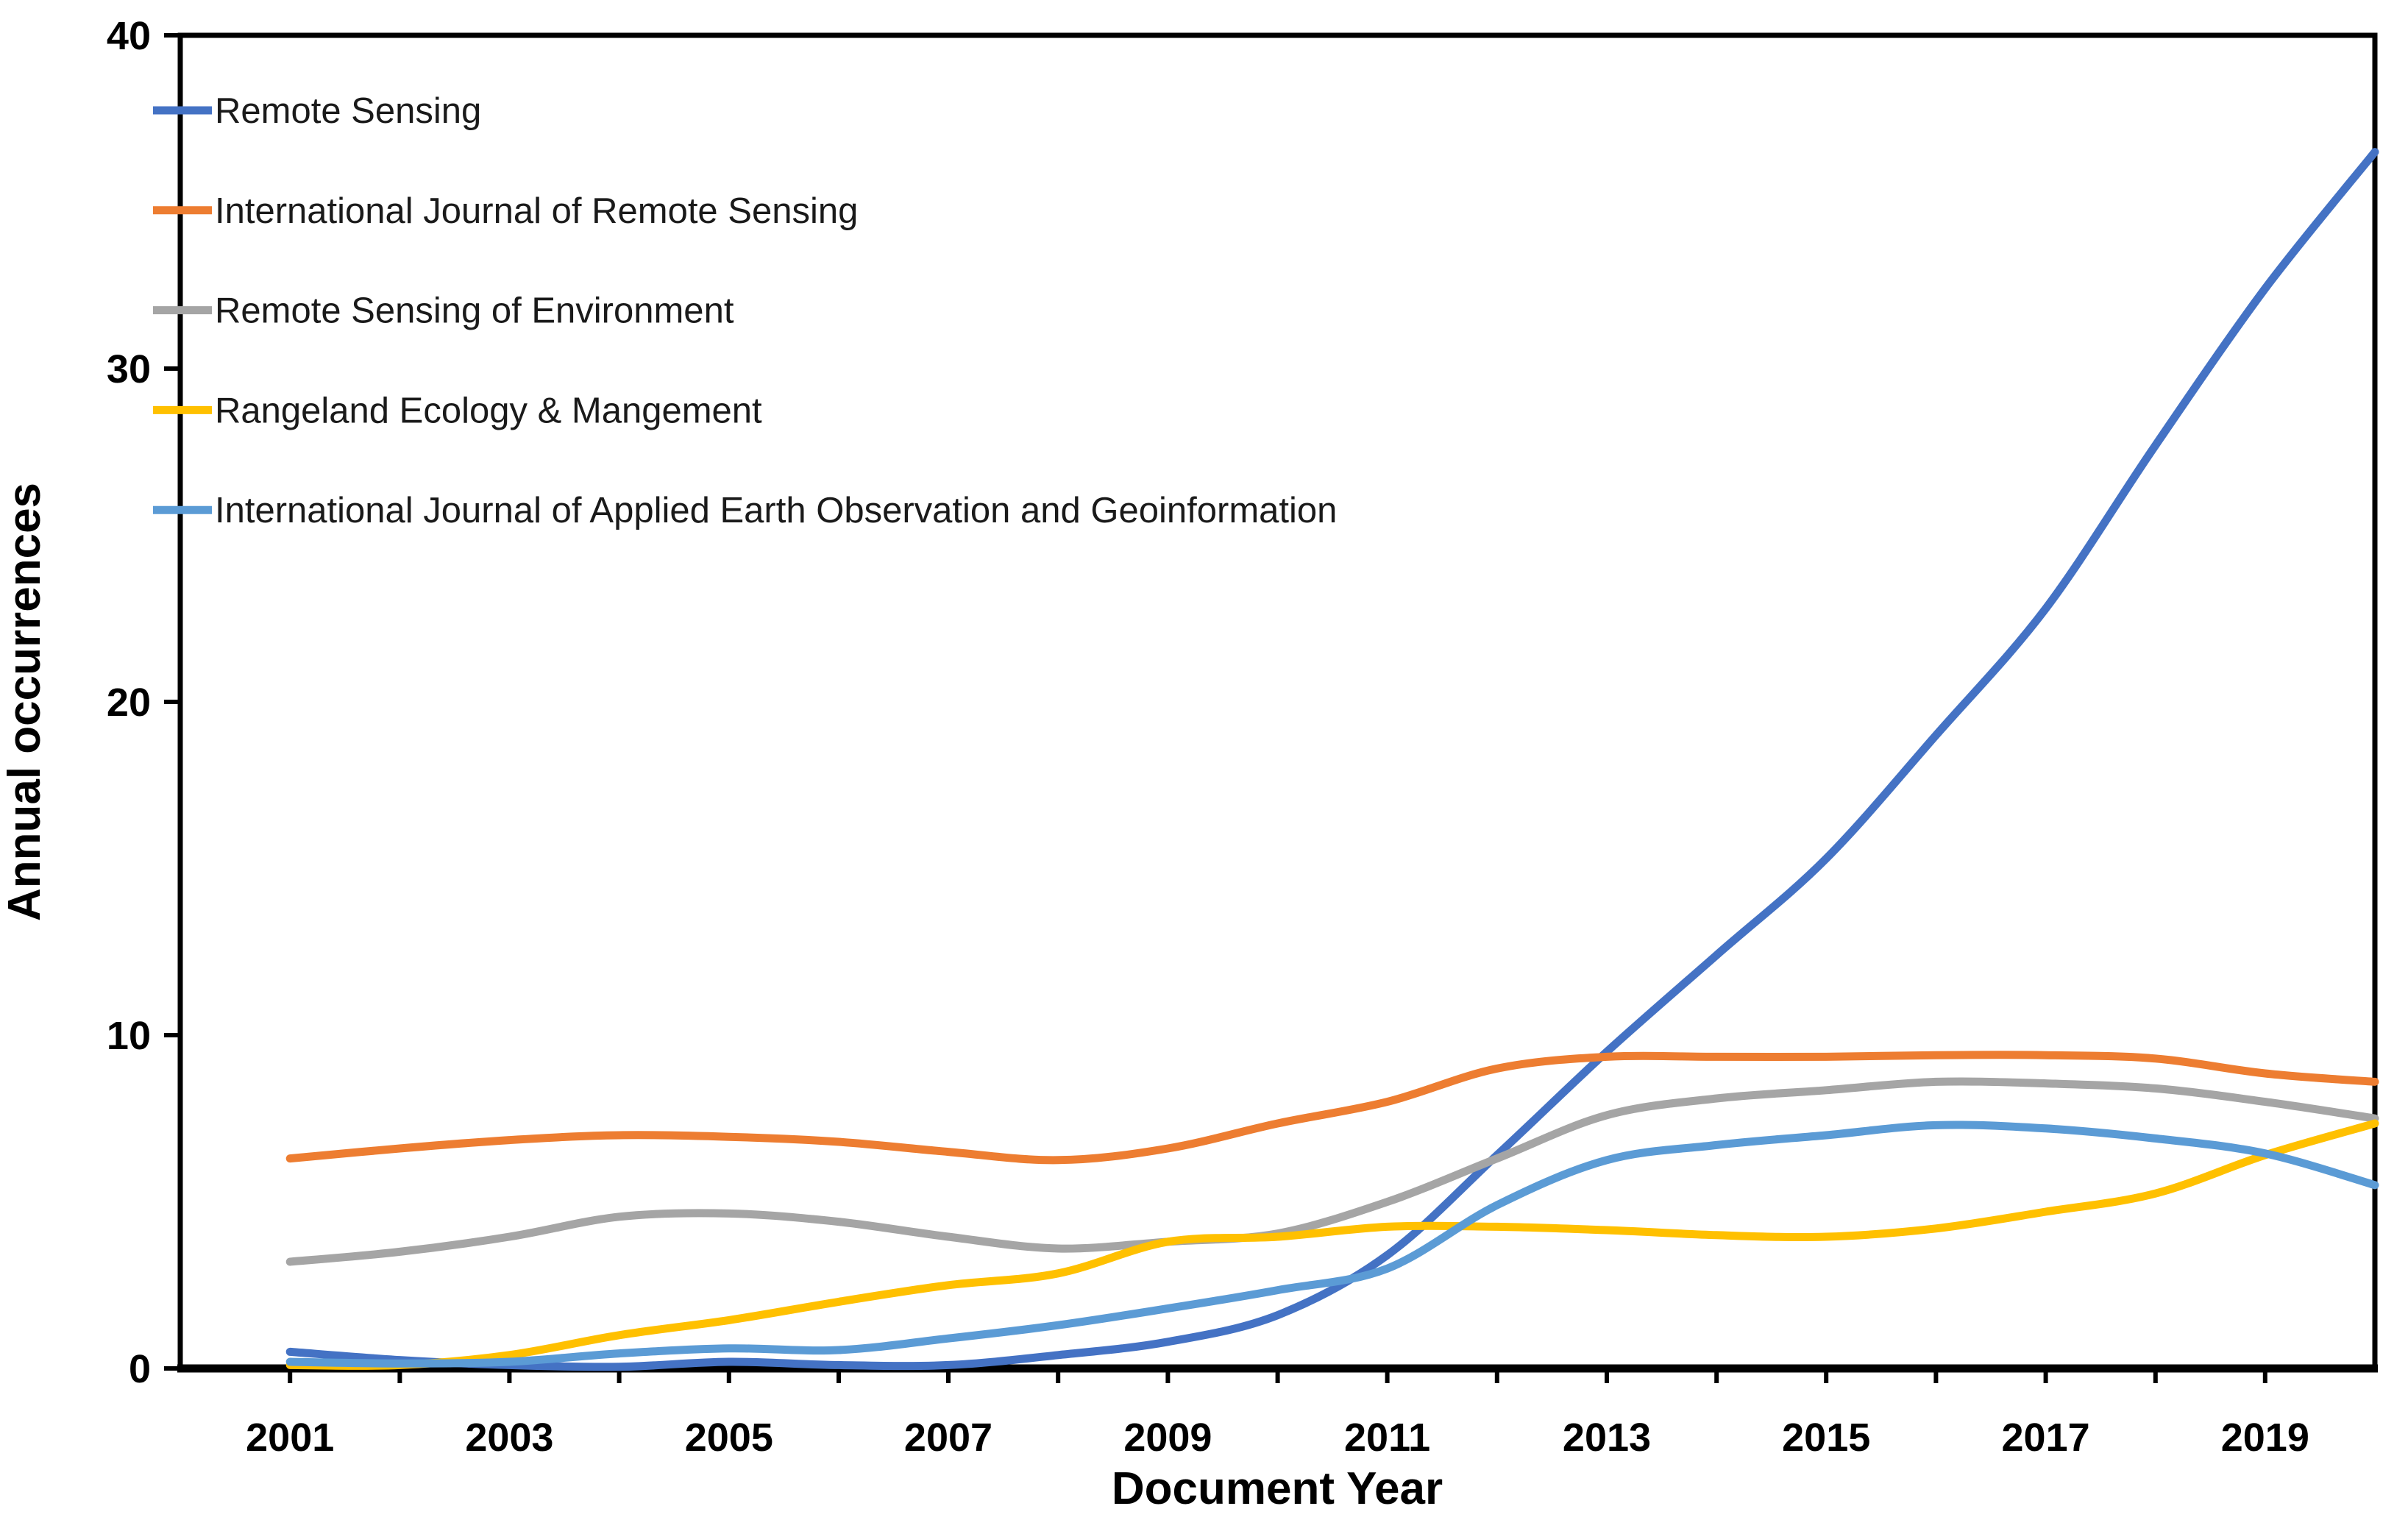 The image size is (2408, 1520). I want to click on y-tick-label: 20, so click(129, 703).